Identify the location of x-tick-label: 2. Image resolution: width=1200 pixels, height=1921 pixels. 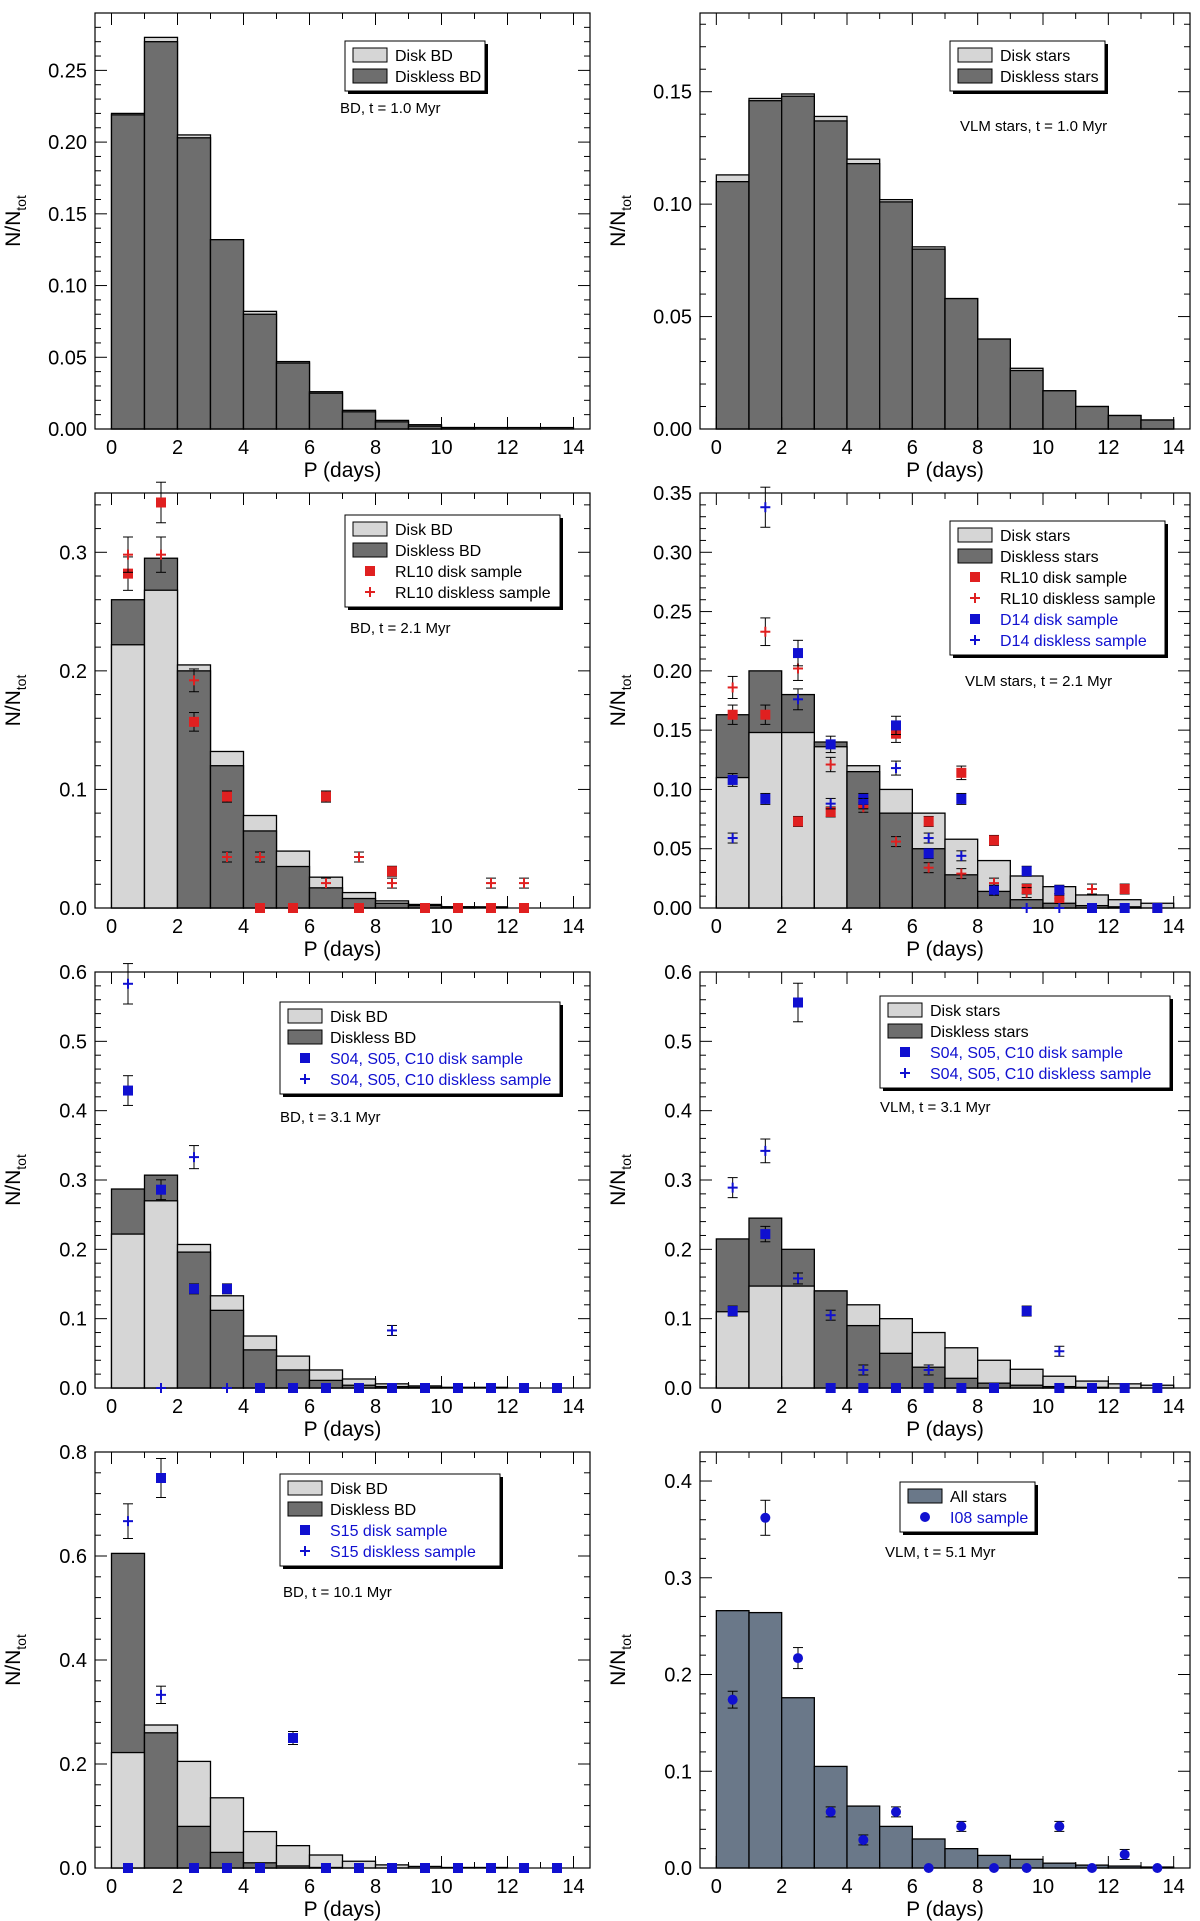
(177, 927).